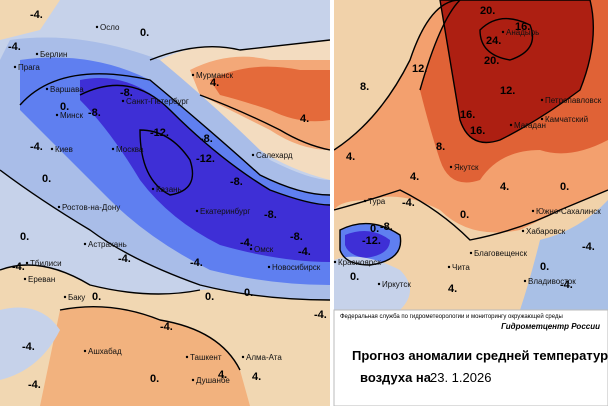 The height and width of the screenshot is (406, 608). I want to click on city-label: Иркутск, so click(396, 284).